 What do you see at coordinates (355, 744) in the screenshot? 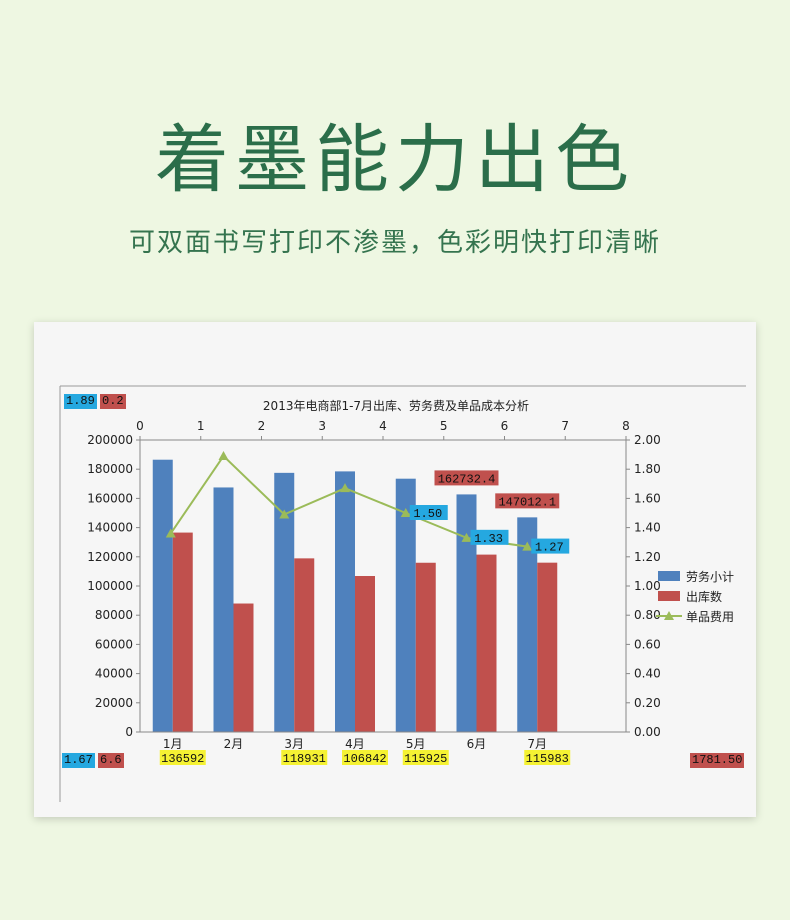
I see `x-category-label: 4月` at bounding box center [355, 744].